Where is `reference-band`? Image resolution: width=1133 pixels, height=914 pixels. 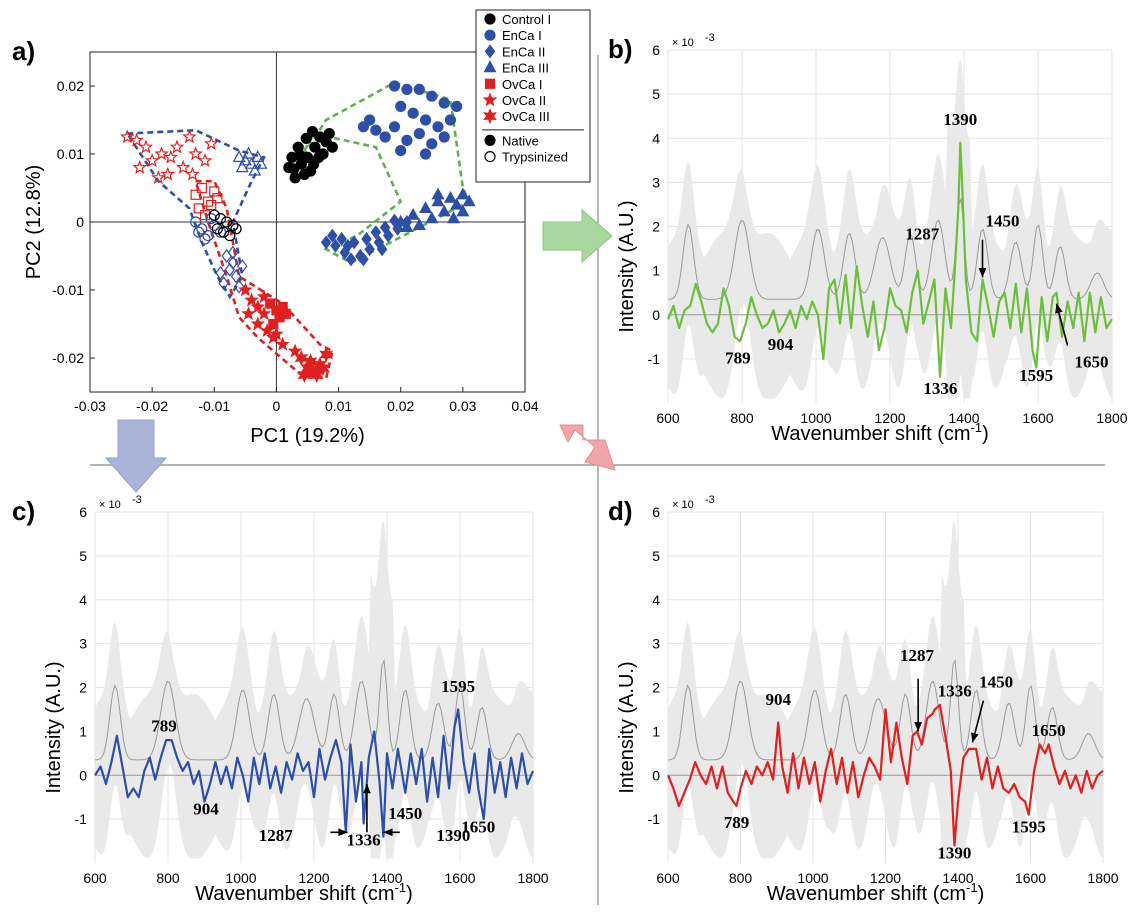
reference-band is located at coordinates (885, 690).